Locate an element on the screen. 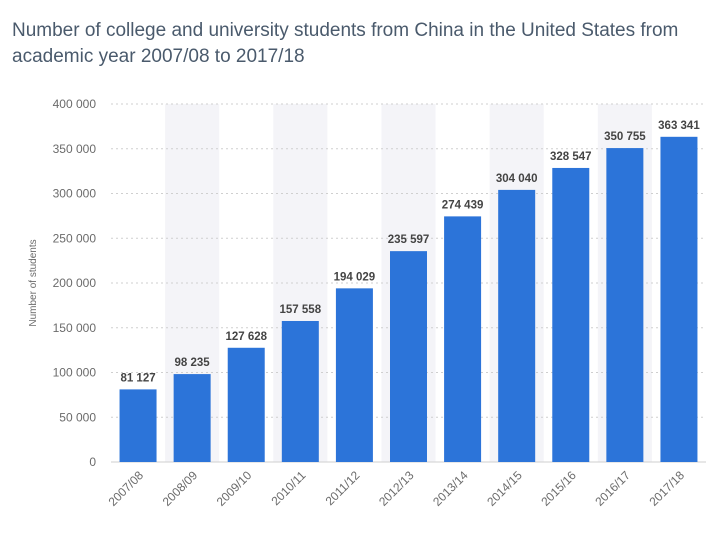  x-tick-label: 2016/17 is located at coordinates (612, 488).